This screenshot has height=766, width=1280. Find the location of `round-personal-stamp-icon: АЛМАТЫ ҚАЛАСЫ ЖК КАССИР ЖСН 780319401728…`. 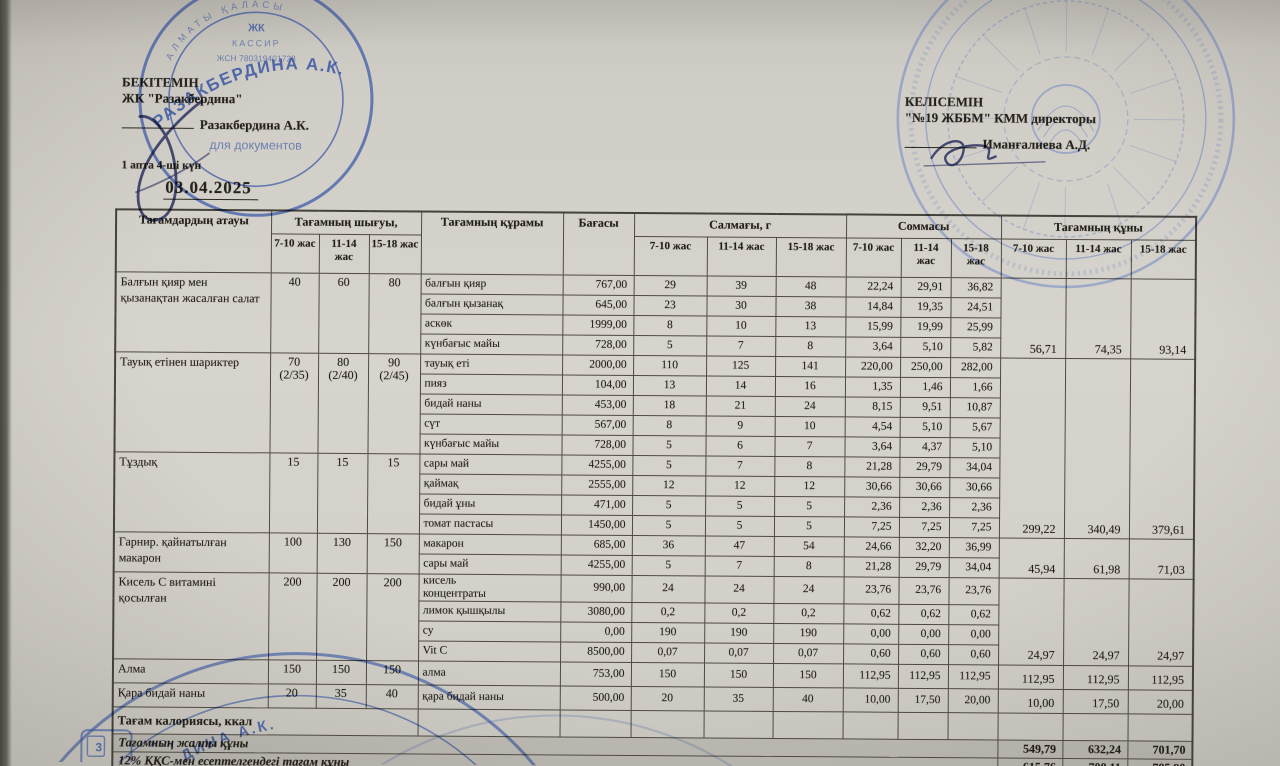

round-personal-stamp-icon: АЛМАТЫ ҚАЛАСЫ ЖК КАССИР ЖСН 780319401728… is located at coordinates (256, 108).